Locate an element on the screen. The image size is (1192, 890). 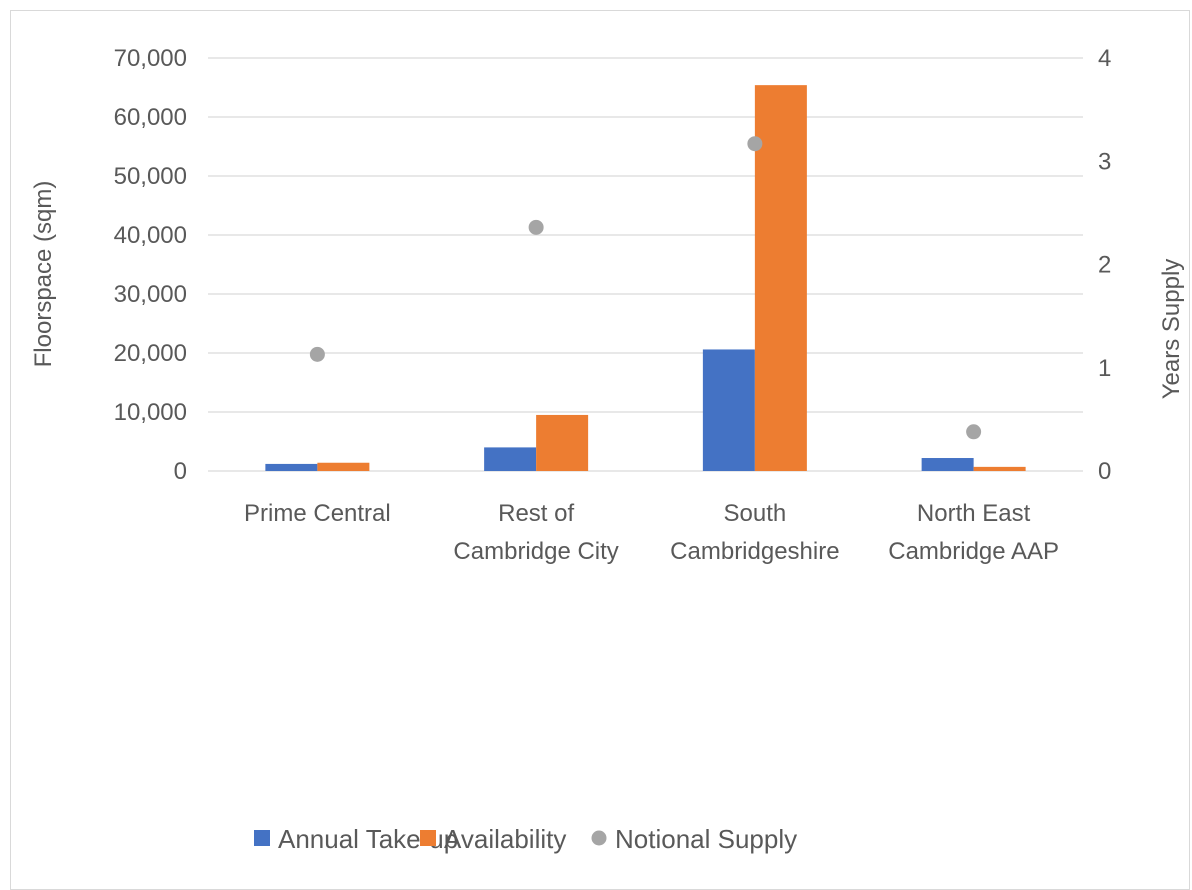
y-tick-label: 60,000 is located at coordinates (150, 117).